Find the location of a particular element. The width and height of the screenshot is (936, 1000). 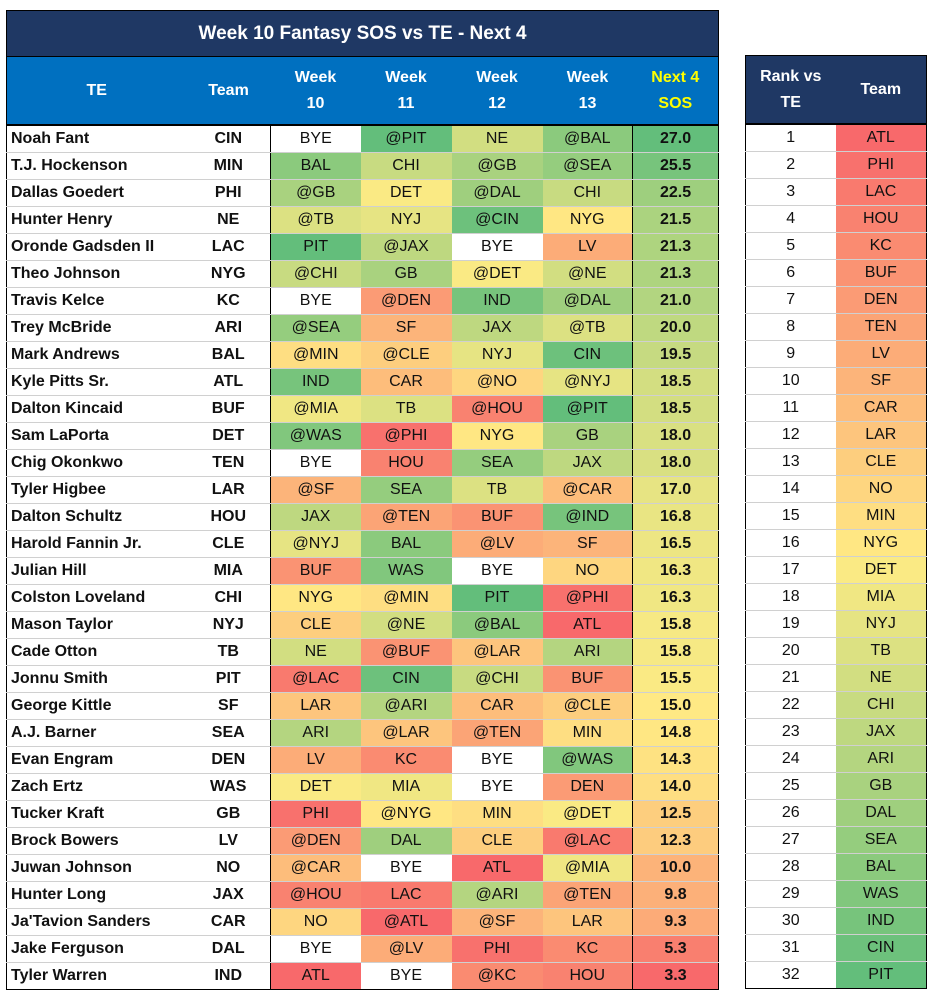

opponent-week-10: @CAR is located at coordinates (315, 868).